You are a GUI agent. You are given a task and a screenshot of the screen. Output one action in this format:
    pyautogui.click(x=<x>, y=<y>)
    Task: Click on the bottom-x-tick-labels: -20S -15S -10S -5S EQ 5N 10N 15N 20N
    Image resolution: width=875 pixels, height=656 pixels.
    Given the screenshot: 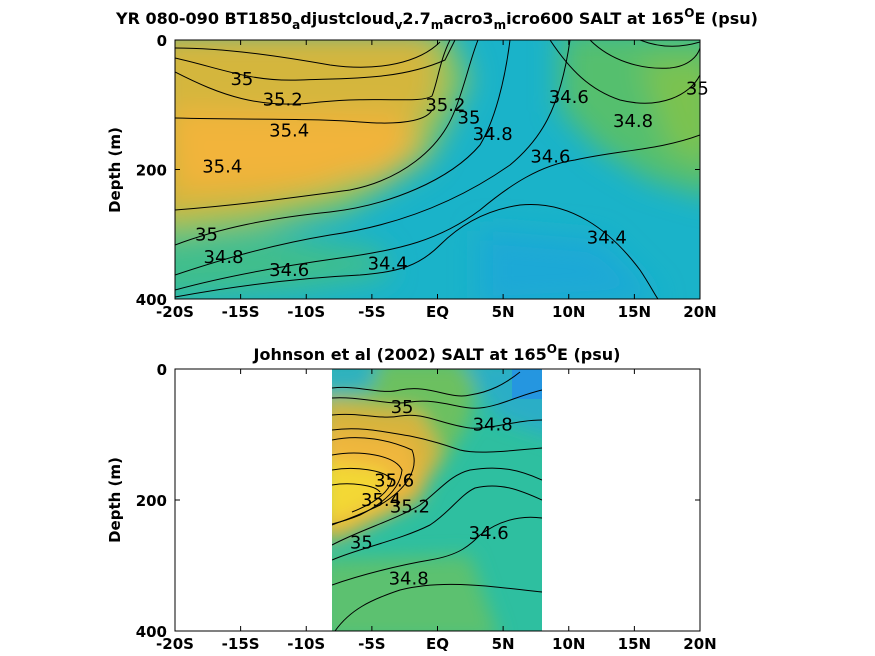 What is the action you would take?
    pyautogui.click(x=436, y=644)
    